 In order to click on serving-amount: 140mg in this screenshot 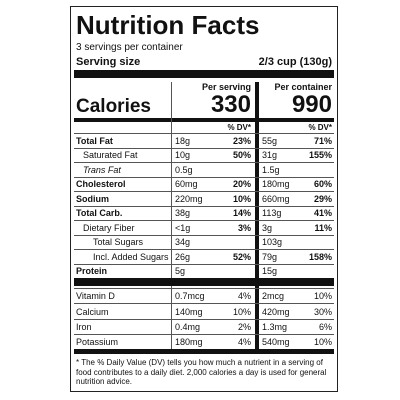, I will do `click(189, 311)`.